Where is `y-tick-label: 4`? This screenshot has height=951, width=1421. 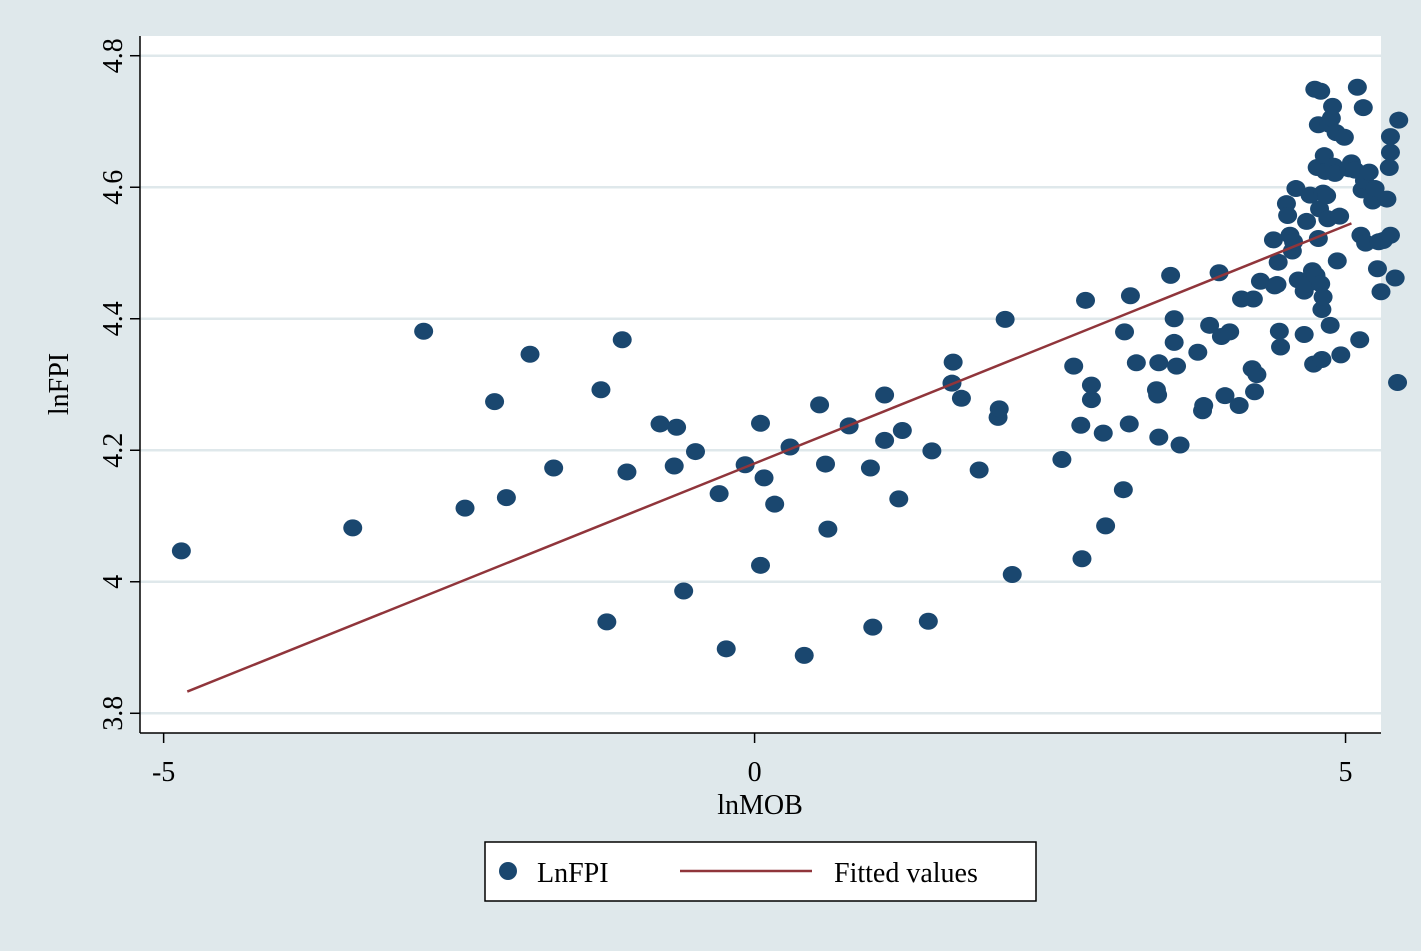 y-tick-label: 4 is located at coordinates (113, 582).